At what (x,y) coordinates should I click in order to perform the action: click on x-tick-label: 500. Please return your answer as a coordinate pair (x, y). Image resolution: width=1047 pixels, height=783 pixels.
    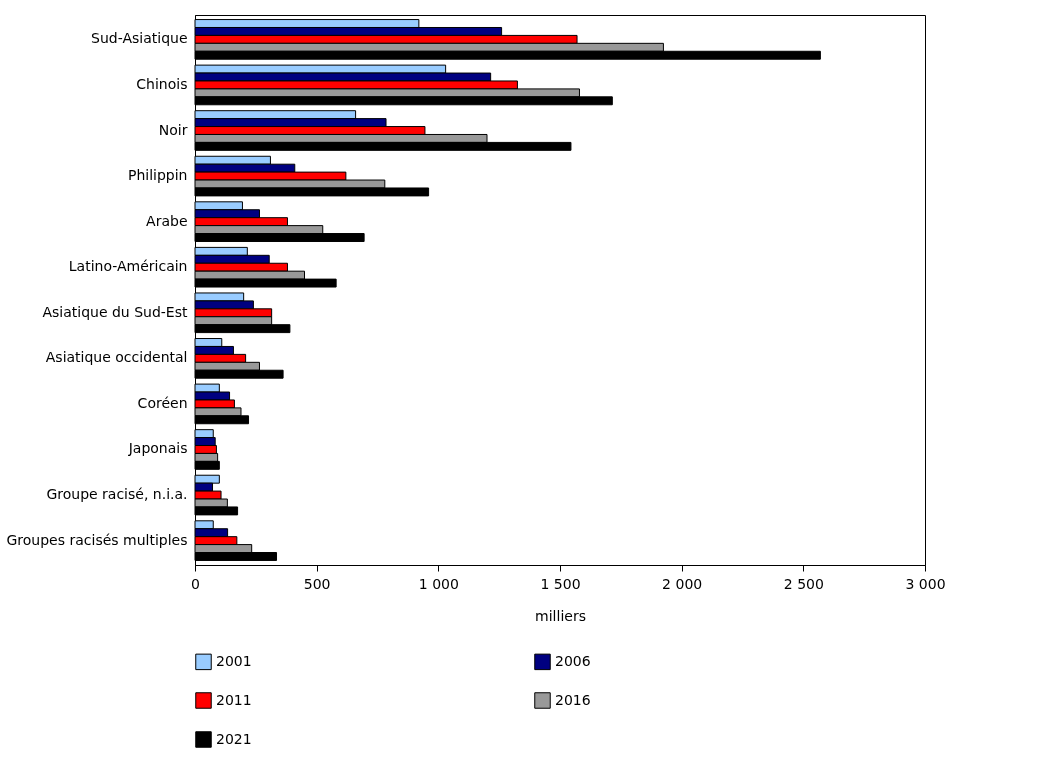
    Looking at the image, I should click on (317, 583).